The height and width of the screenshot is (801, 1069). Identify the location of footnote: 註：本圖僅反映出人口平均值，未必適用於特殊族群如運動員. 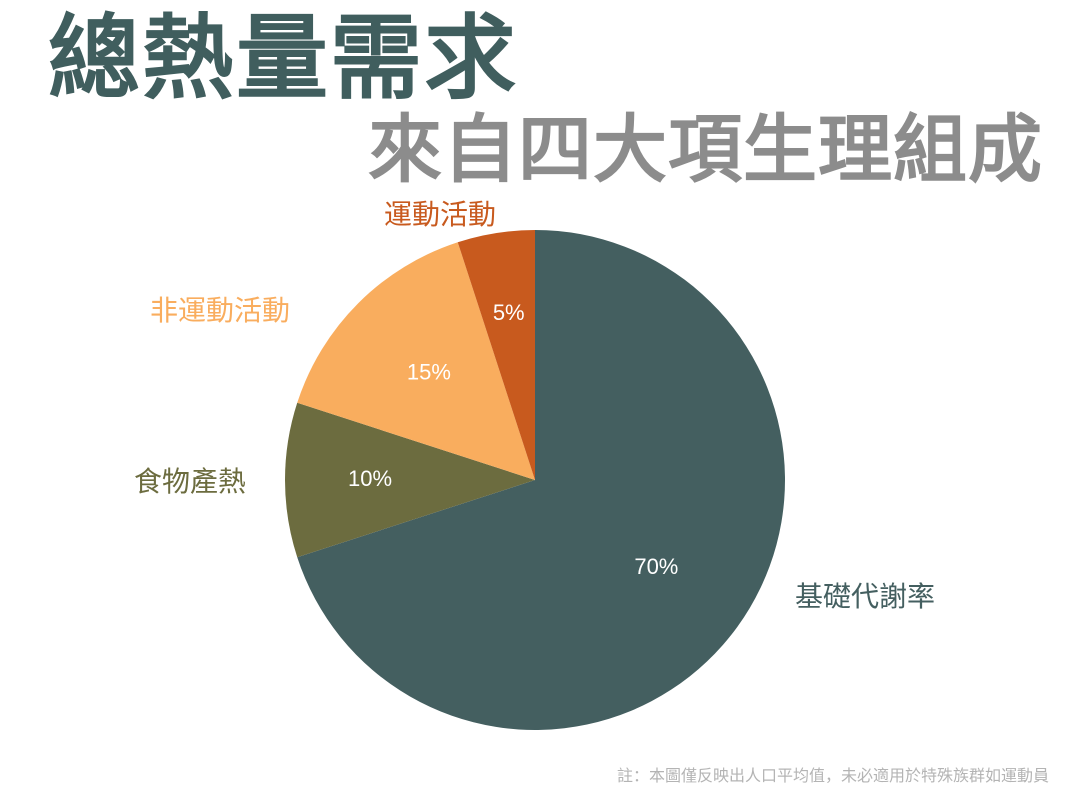
(832, 775).